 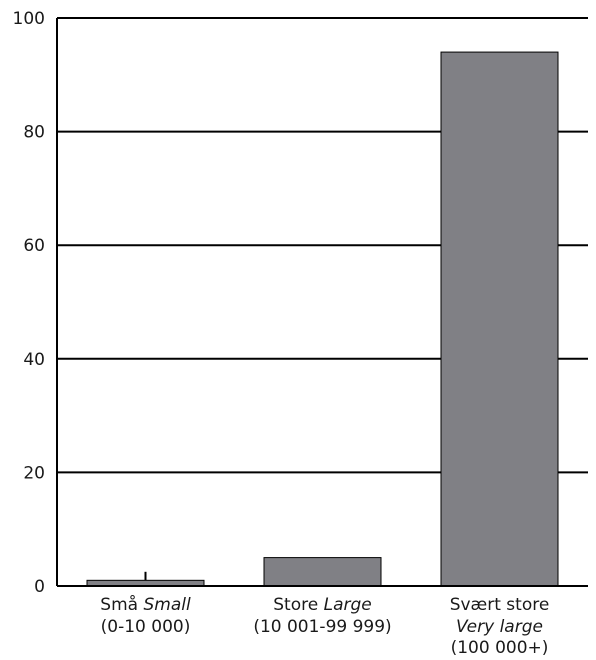 I want to click on x-category-label-1: Små Small (0-10 000), so click(x=145, y=615).